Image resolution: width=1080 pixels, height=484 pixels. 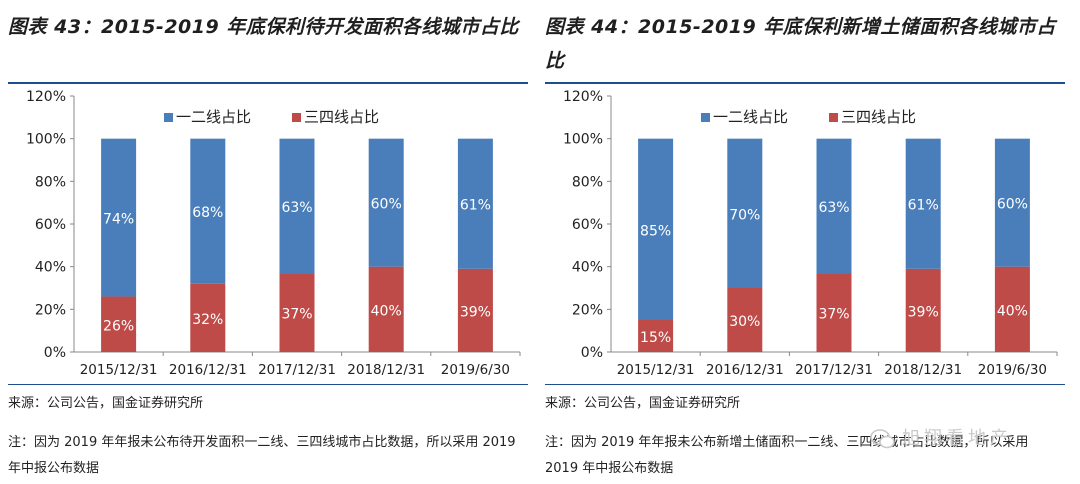 What do you see at coordinates (800, 44) in the screenshot?
I see `chart-title: 图表 44：2015-2019 年底保利新增土储面积各线城市占比` at bounding box center [800, 44].